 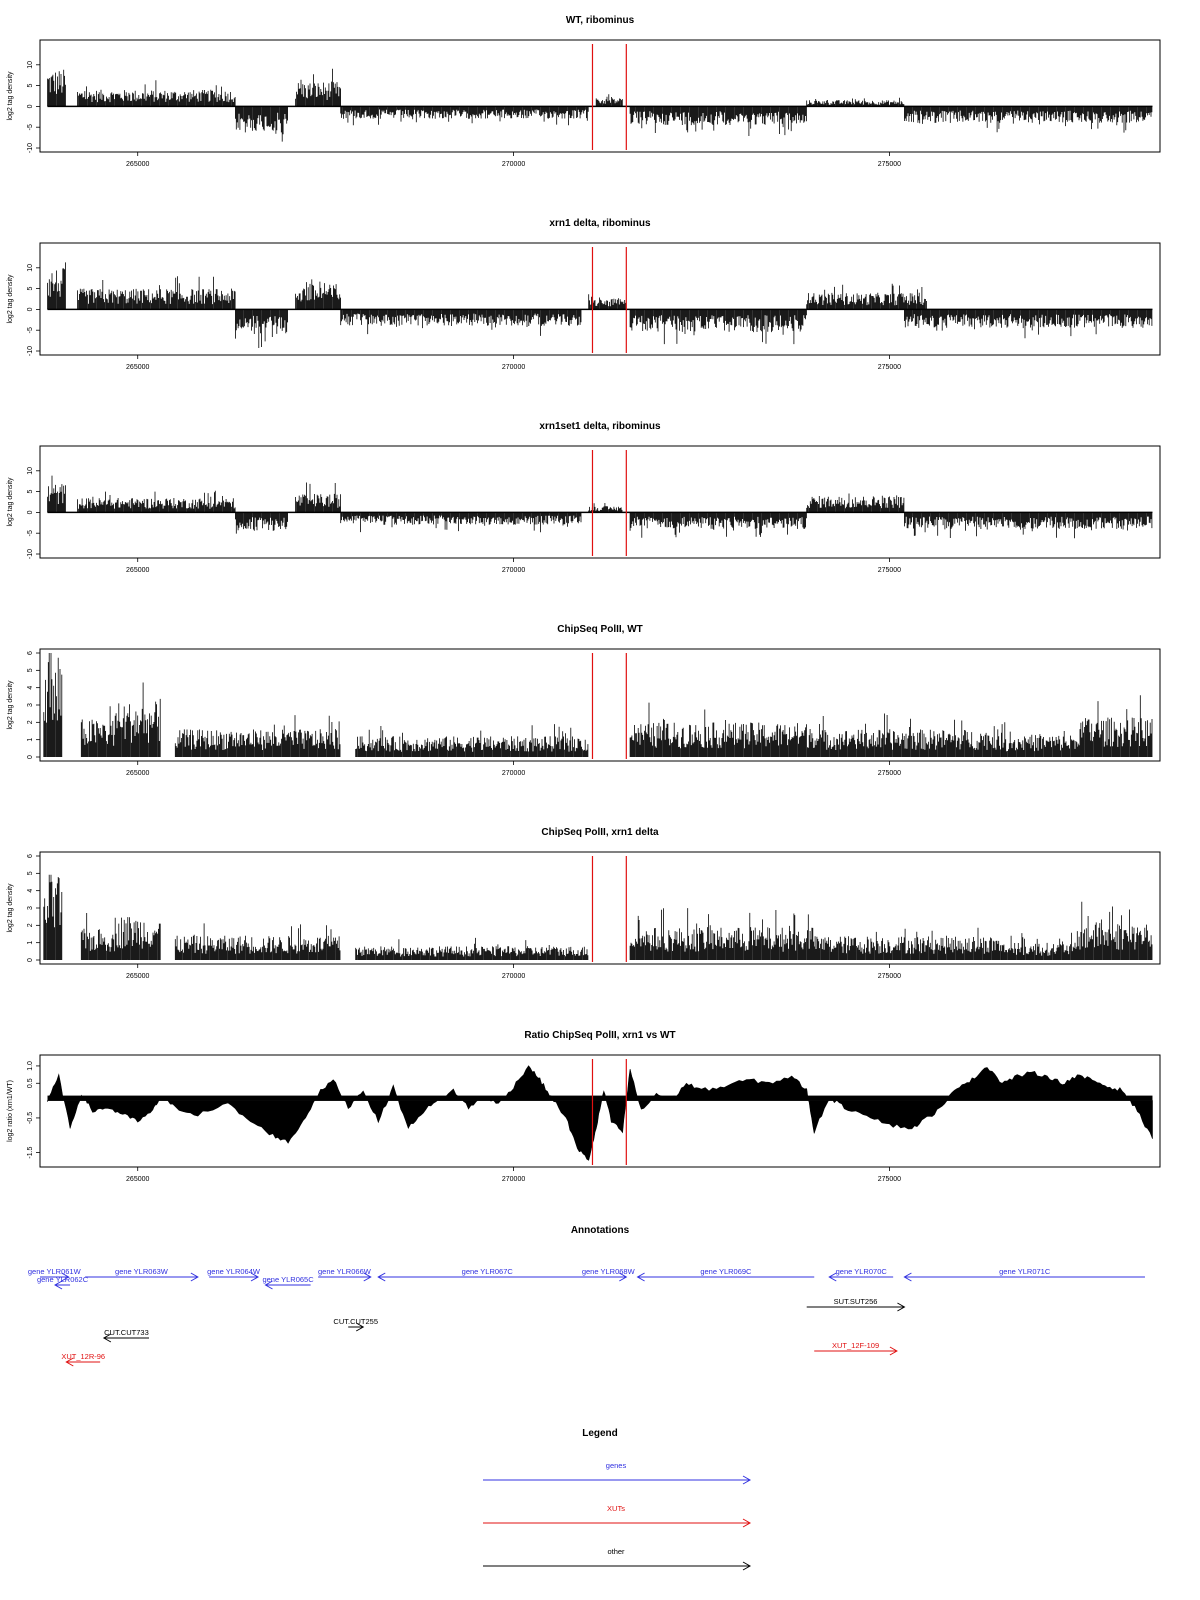 I want to click on annotation-feature: gene YLR068W, so click(x=609, y=1274).